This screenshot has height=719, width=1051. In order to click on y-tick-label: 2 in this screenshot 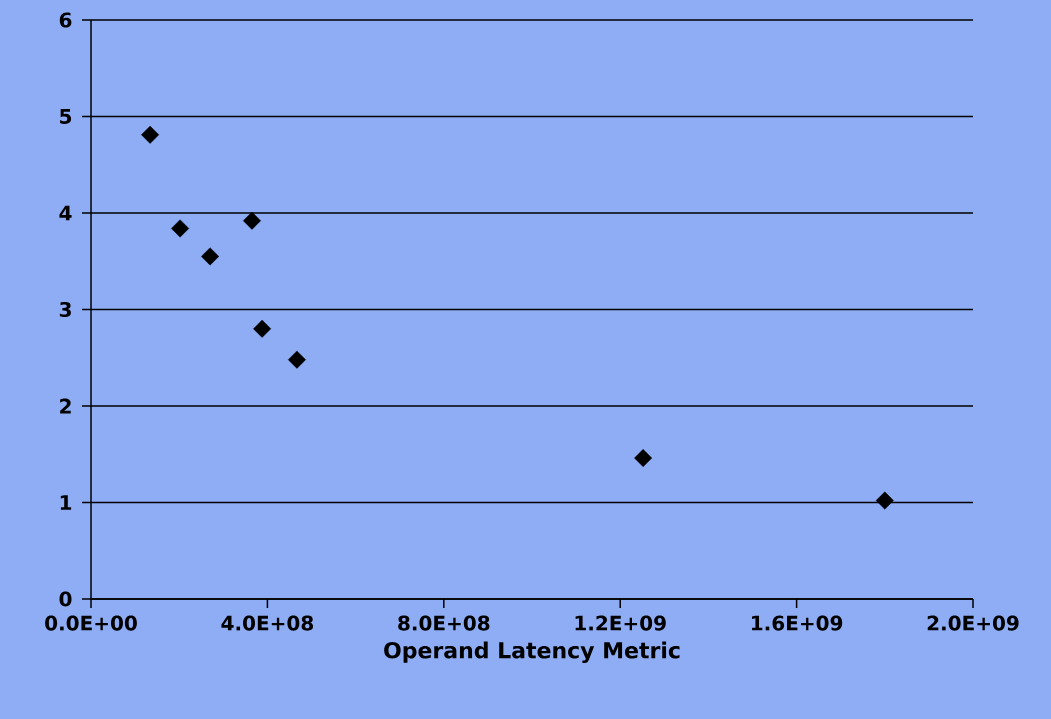, I will do `click(65, 406)`.